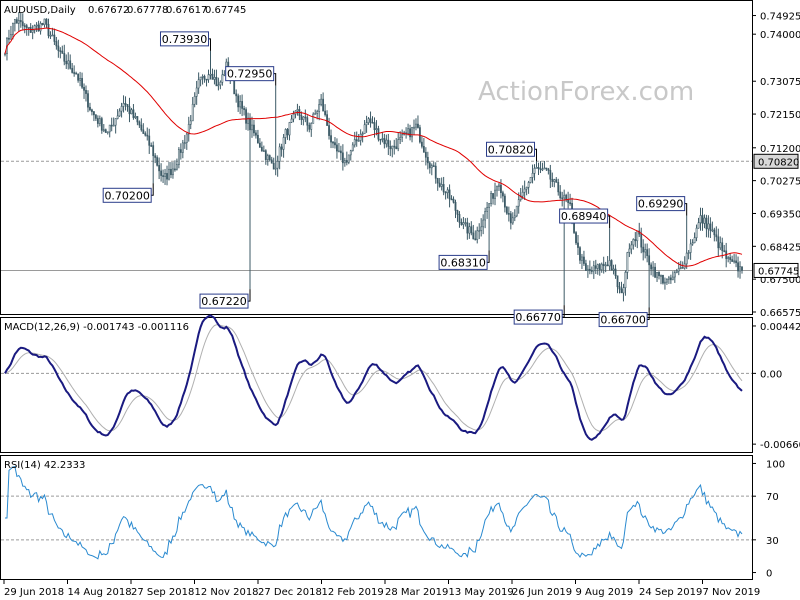 The image size is (800, 600). Describe the element at coordinates (585, 218) in the screenshot. I see `callout-0.68940: 0.68940` at that location.